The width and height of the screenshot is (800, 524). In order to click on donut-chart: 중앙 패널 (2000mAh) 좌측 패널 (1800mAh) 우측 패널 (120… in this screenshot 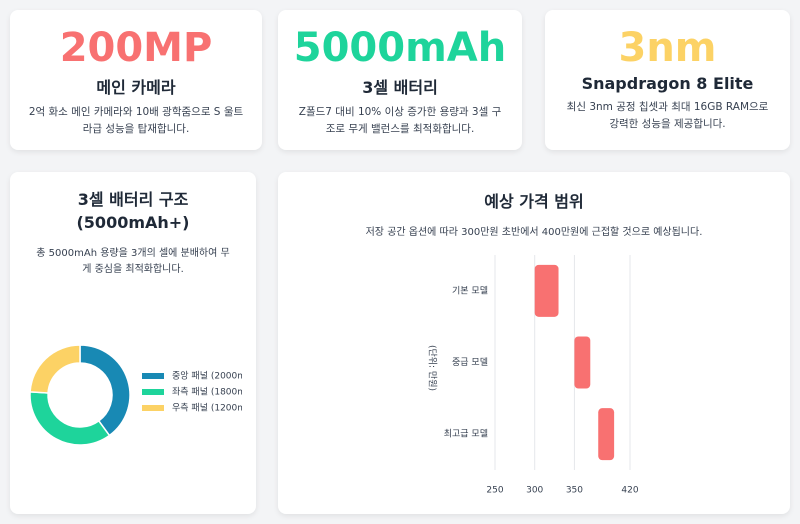, I will do `click(135, 395)`.